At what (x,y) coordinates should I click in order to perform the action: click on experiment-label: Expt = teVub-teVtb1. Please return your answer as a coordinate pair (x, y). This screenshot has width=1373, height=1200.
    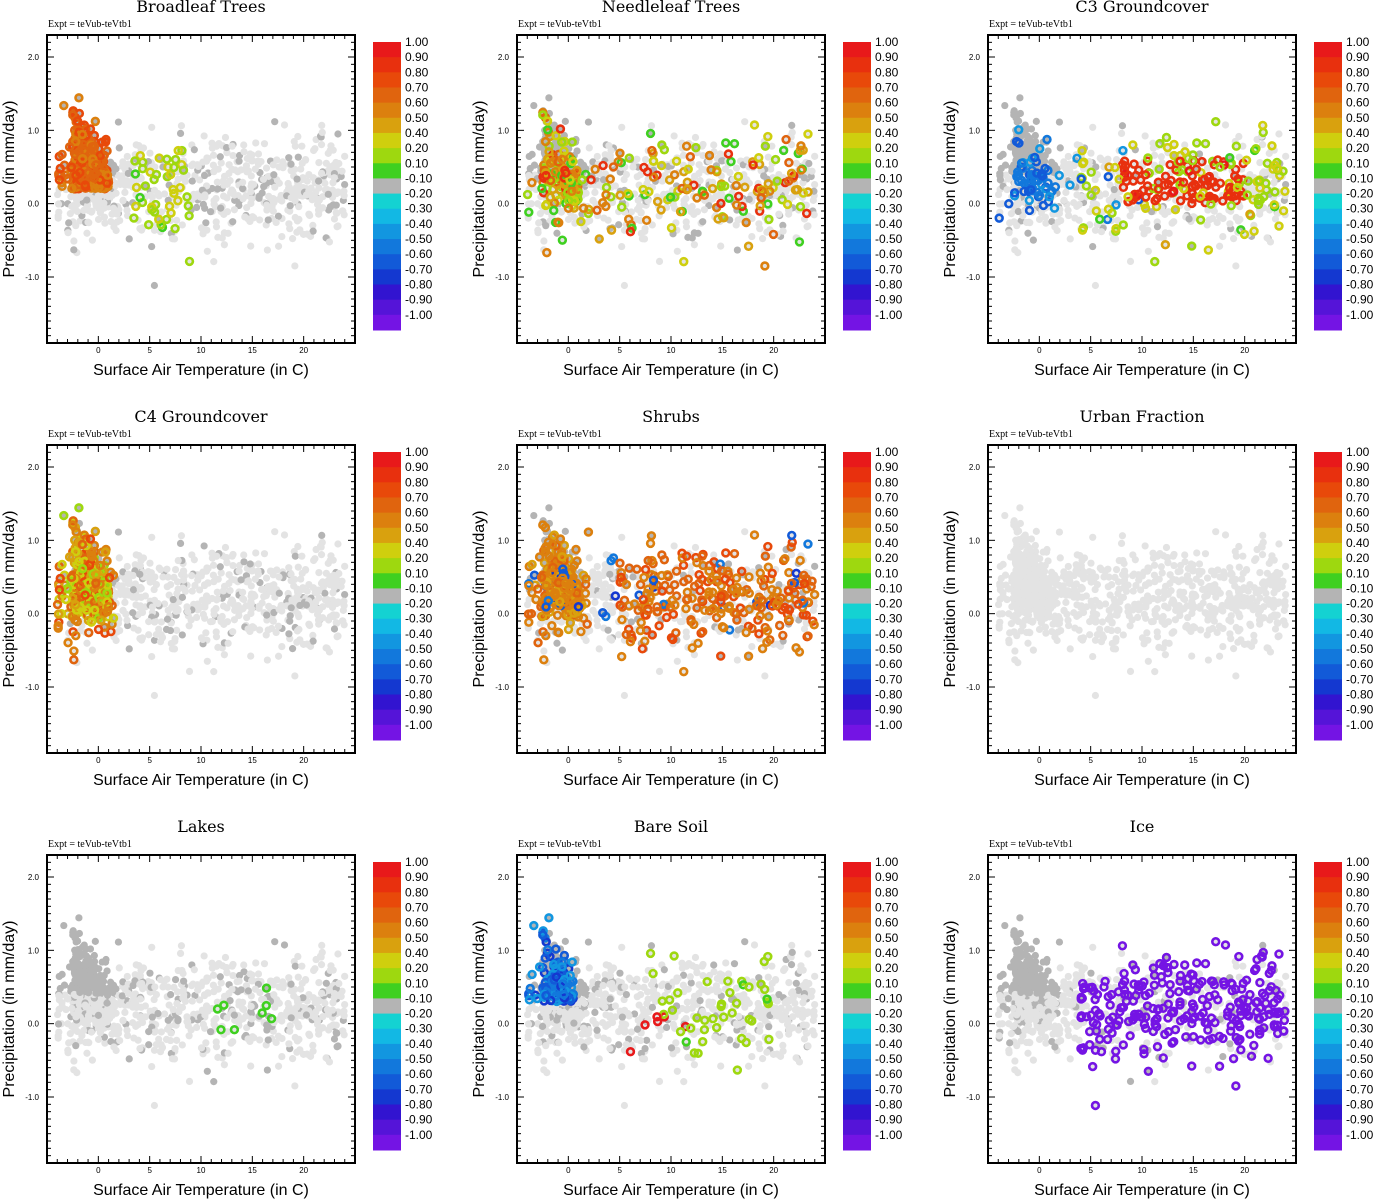
    Looking at the image, I should click on (90, 24).